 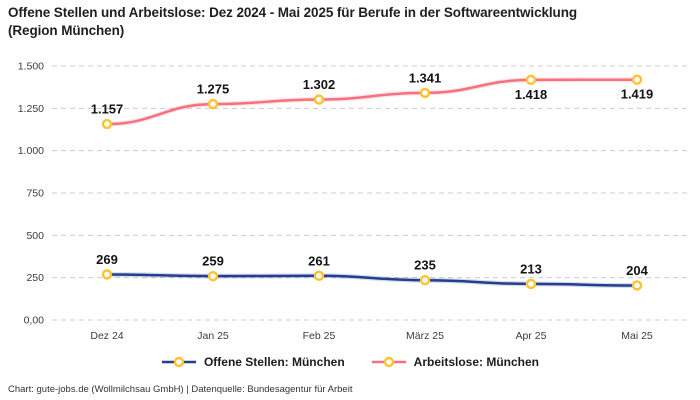 I want to click on legend-item-offene-stellen-muenchen: Offene Stellen: München, so click(x=253, y=362).